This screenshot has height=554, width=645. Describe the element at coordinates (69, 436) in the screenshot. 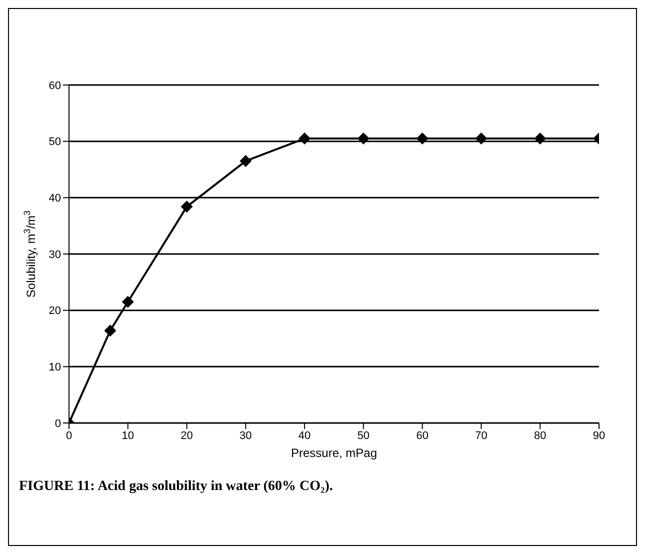

I see `x-tick-label: 0` at that location.